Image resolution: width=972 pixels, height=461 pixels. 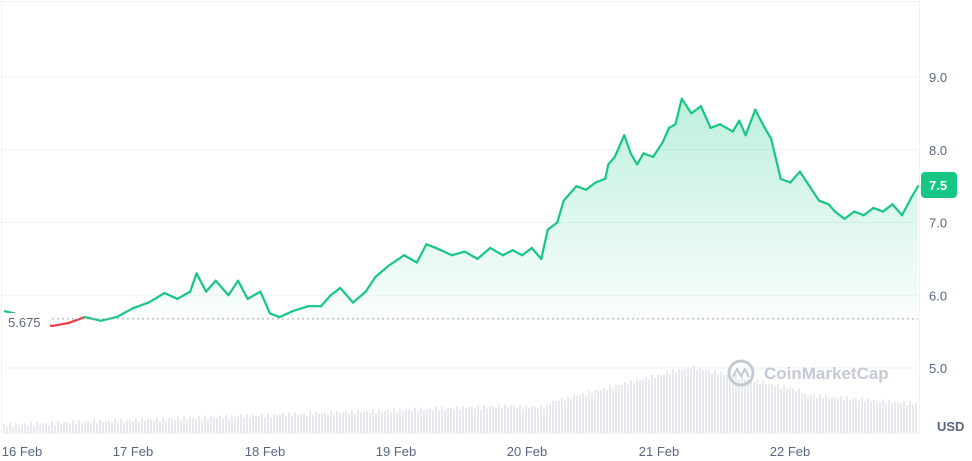 What do you see at coordinates (938, 223) in the screenshot?
I see `y-axis: 5.0 6.0 7.0 8.0 9.0` at bounding box center [938, 223].